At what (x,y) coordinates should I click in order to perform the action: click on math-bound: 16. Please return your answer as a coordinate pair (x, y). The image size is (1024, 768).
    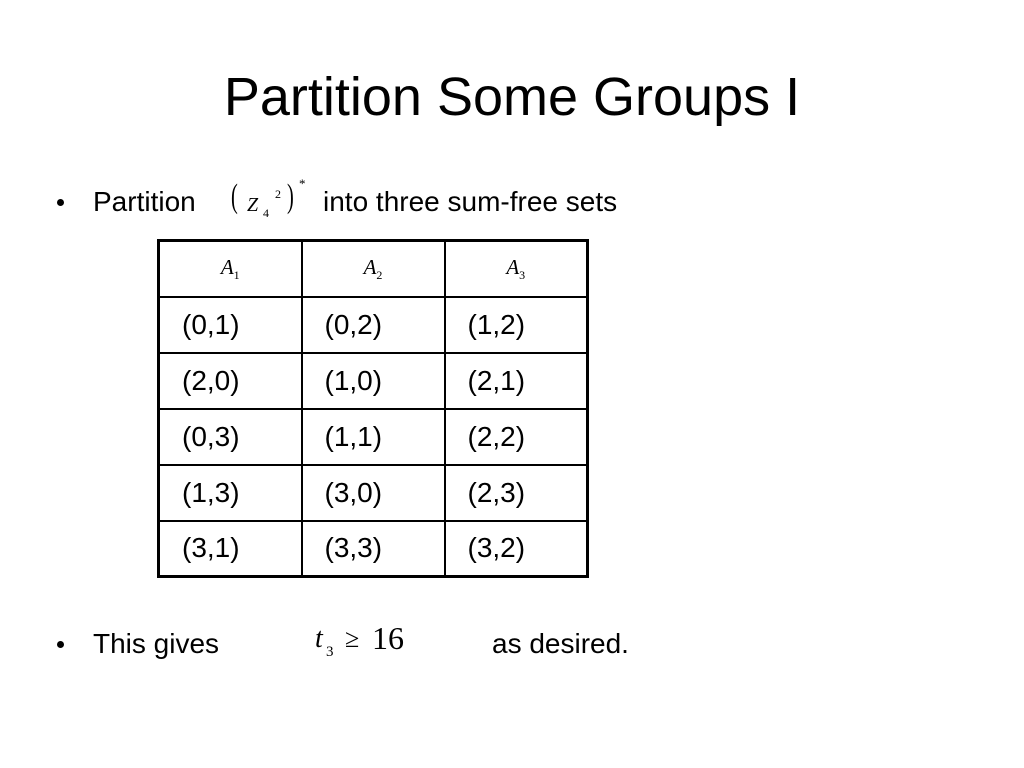
    Looking at the image, I should click on (388, 638).